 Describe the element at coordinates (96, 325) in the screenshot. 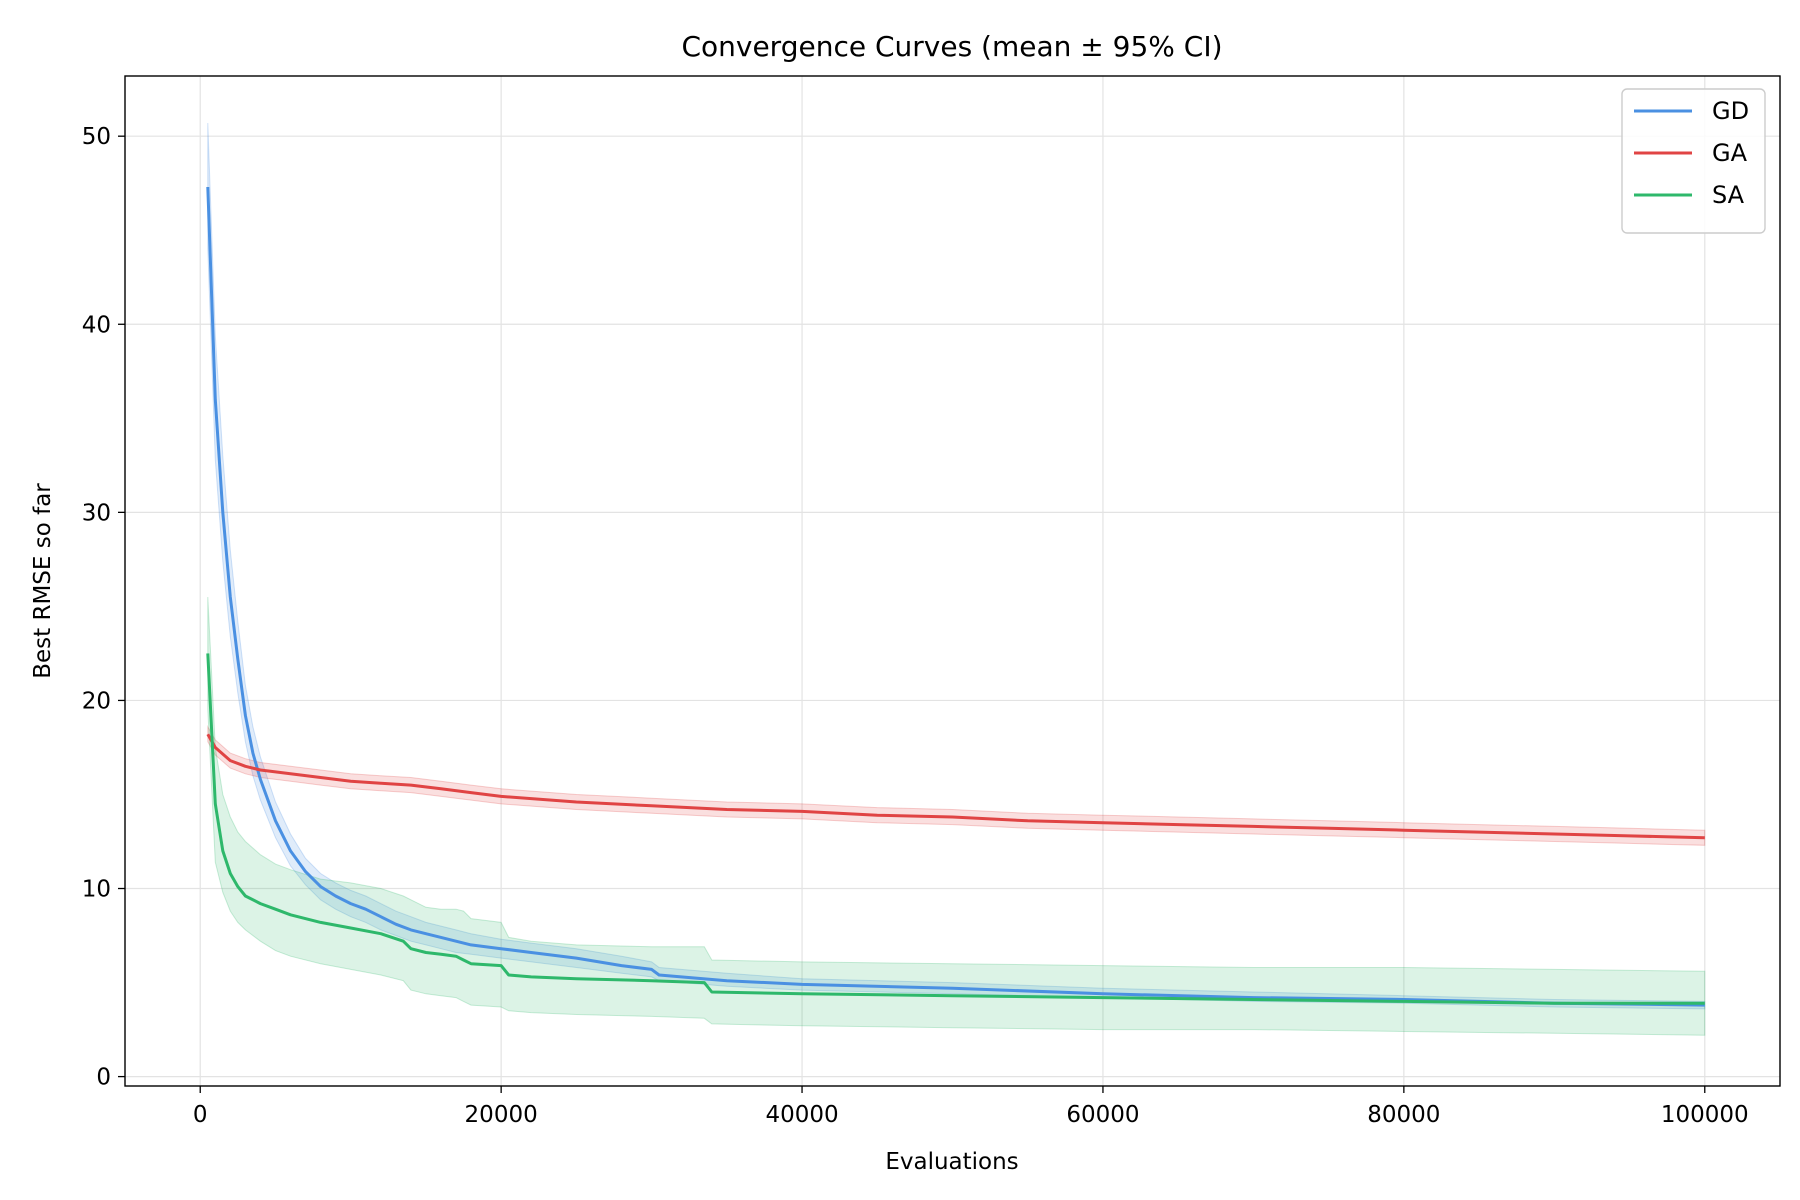

I see `y-tick-label: 40` at that location.